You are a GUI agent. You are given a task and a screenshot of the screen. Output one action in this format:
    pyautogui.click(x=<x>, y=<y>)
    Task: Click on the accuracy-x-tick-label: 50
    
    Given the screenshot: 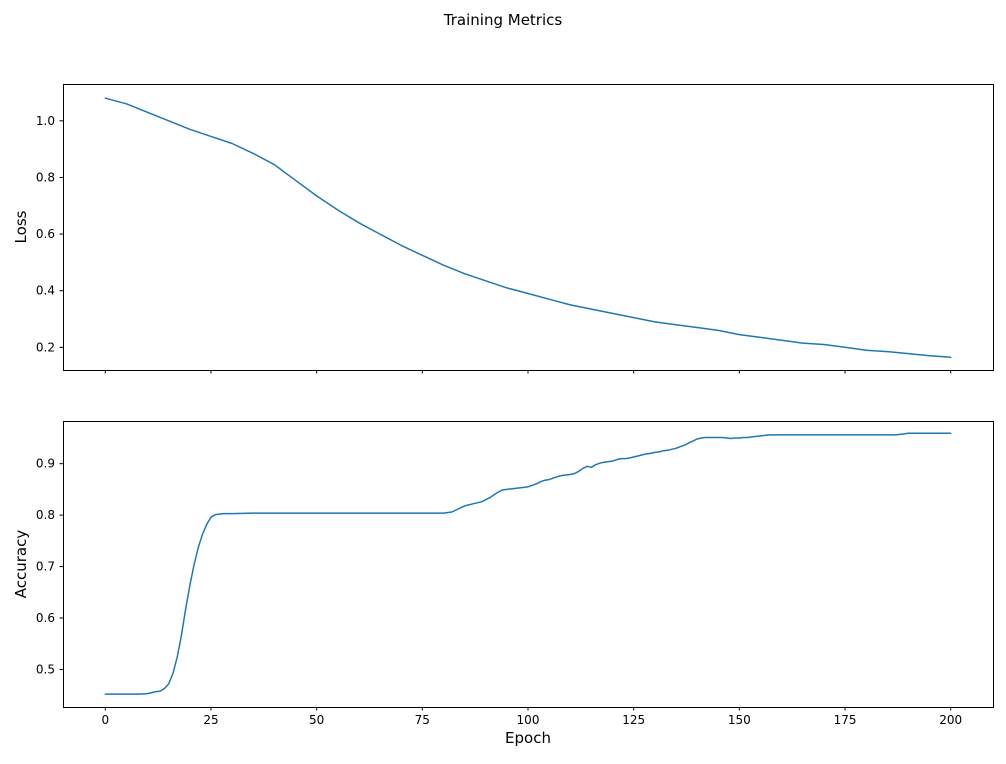 What is the action you would take?
    pyautogui.click(x=316, y=720)
    